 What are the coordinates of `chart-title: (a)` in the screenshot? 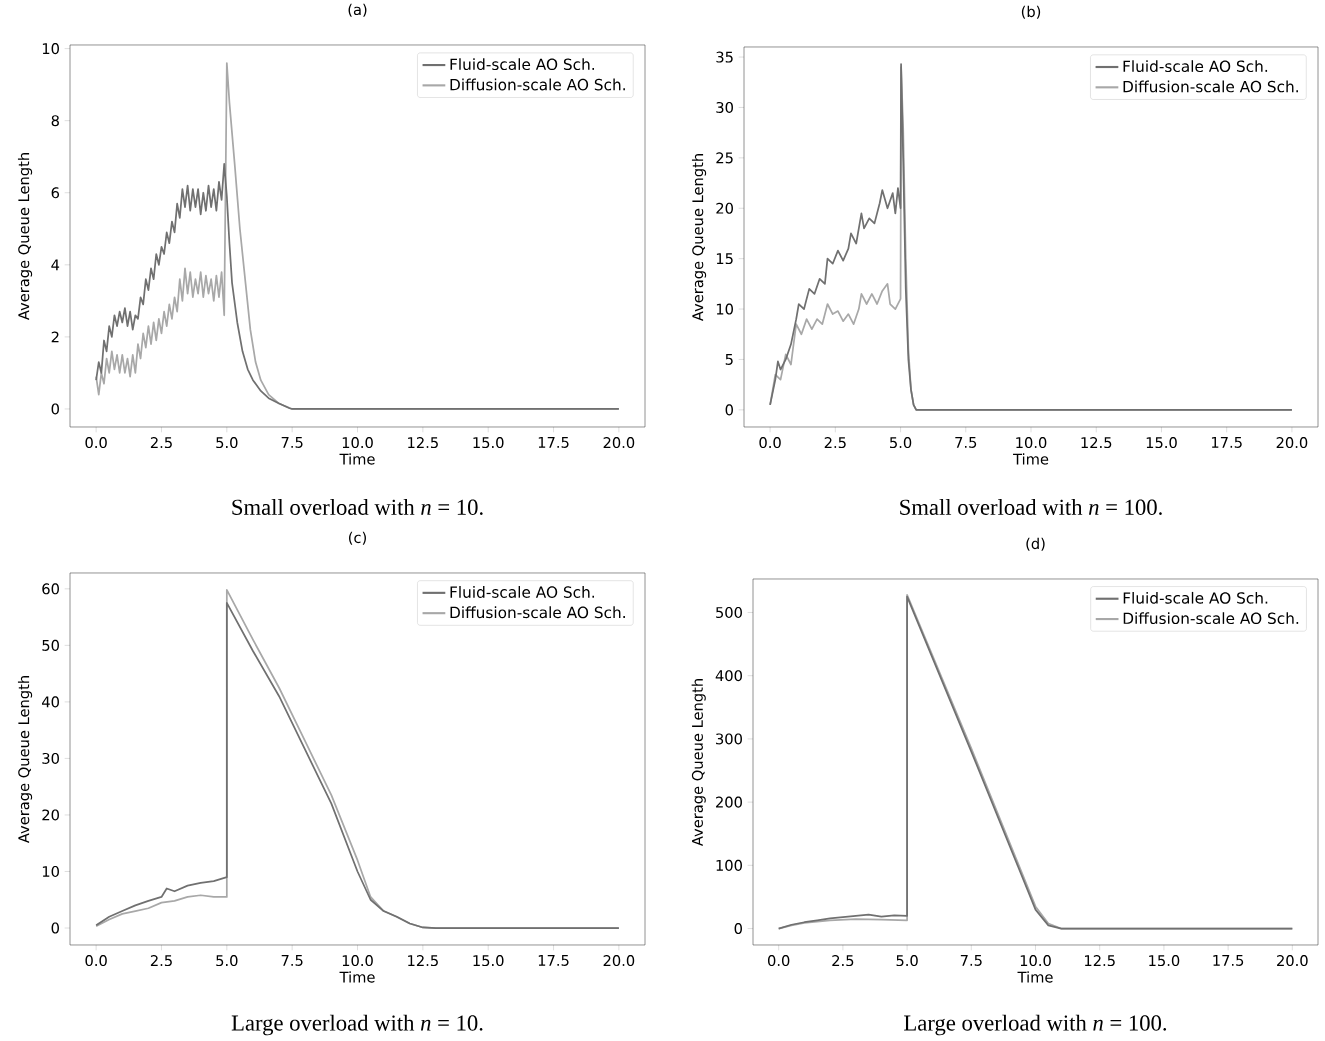 It's located at (357, 10).